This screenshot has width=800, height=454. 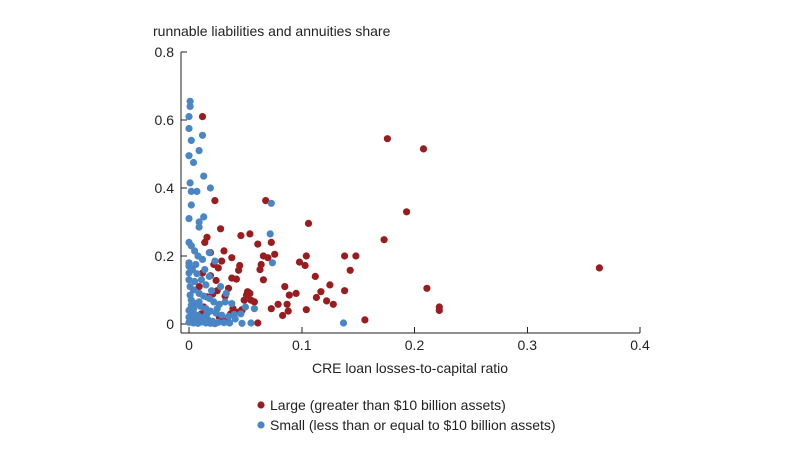 I want to click on x-tick-label: 0.4, so click(x=640, y=345).